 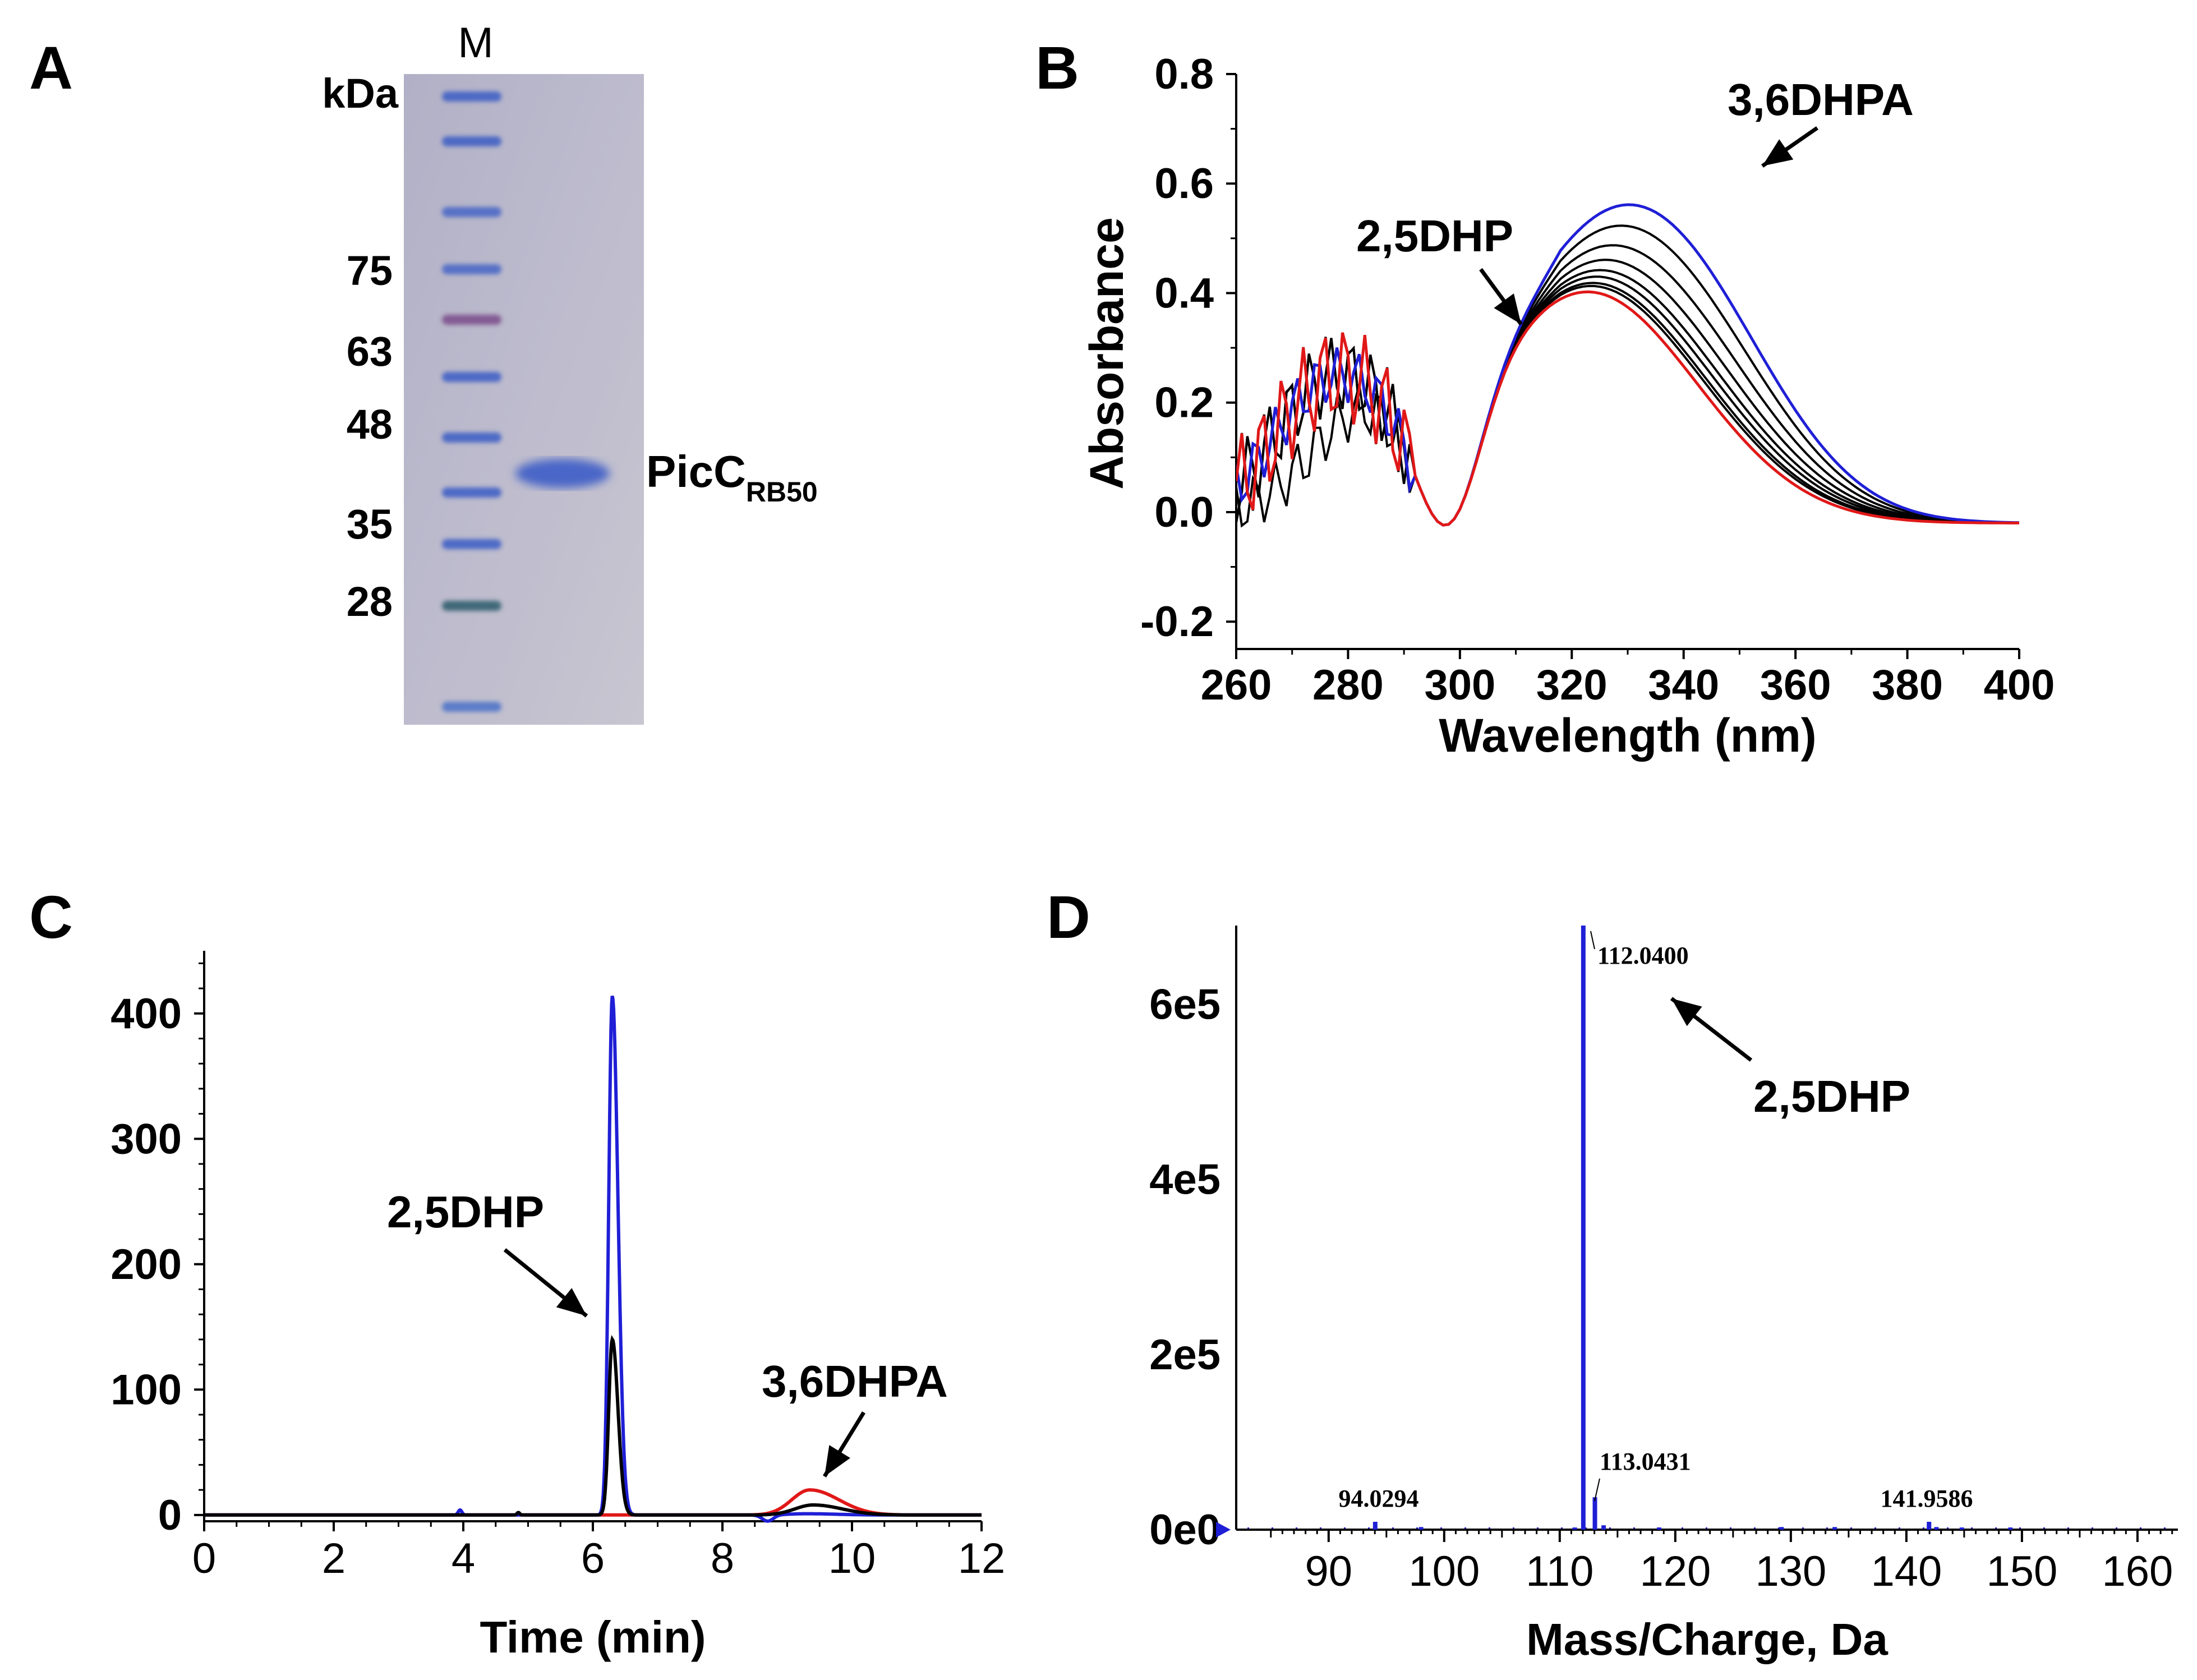 I want to click on lane-label-m: M, so click(x=475, y=43).